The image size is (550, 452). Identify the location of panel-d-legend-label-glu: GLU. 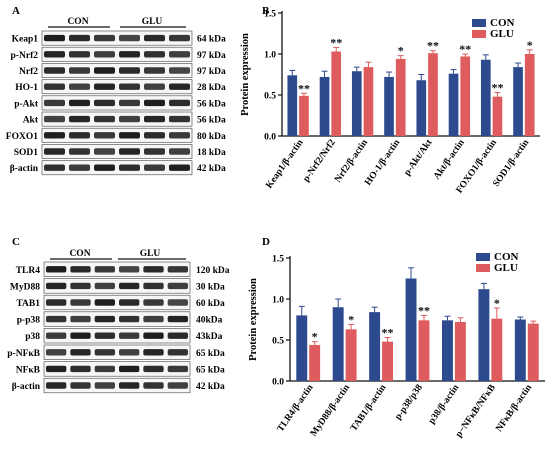
(506, 268).